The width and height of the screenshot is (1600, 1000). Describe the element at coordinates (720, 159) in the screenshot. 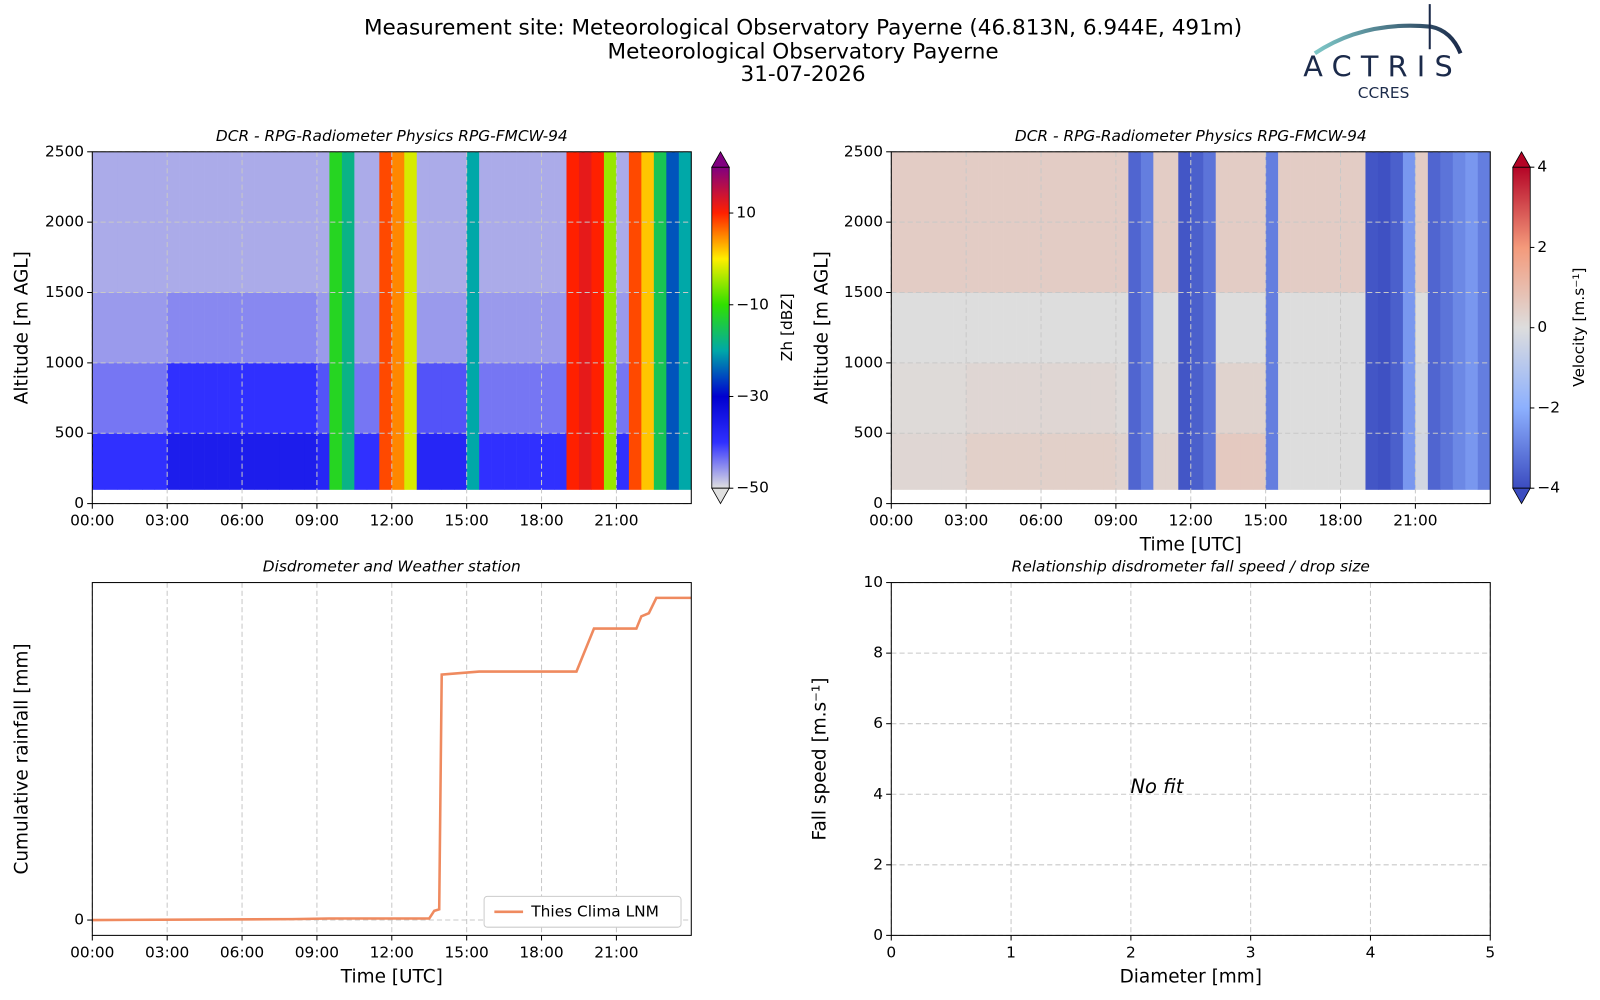

I see `colorbar-extend` at that location.